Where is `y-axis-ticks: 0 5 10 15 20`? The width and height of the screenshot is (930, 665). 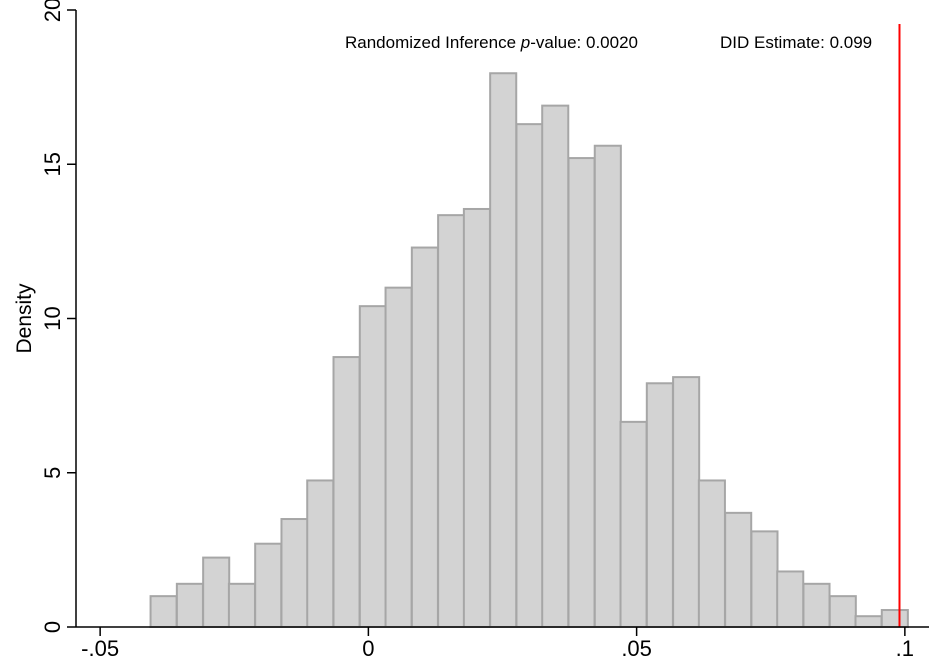 y-axis-ticks: 0 5 10 15 20 is located at coordinates (58, 316).